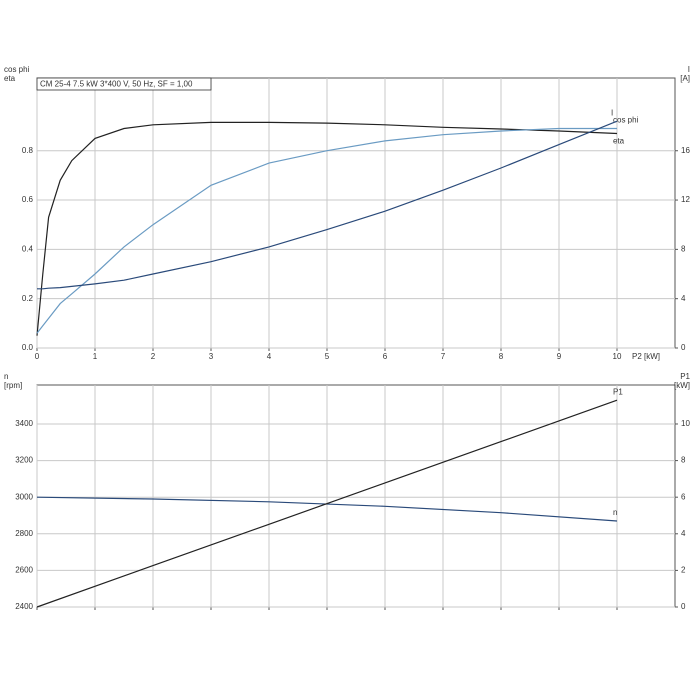 The width and height of the screenshot is (700, 700). What do you see at coordinates (17, 69) in the screenshot?
I see `y-axis-label: cos phi` at bounding box center [17, 69].